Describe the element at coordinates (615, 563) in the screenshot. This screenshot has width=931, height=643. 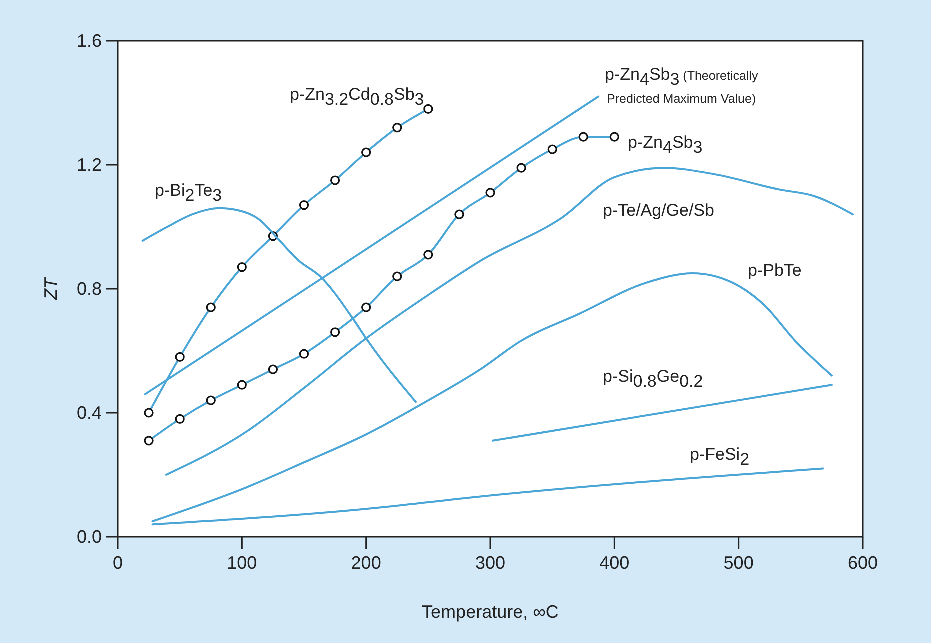
I see `x-tick-label: 400` at that location.